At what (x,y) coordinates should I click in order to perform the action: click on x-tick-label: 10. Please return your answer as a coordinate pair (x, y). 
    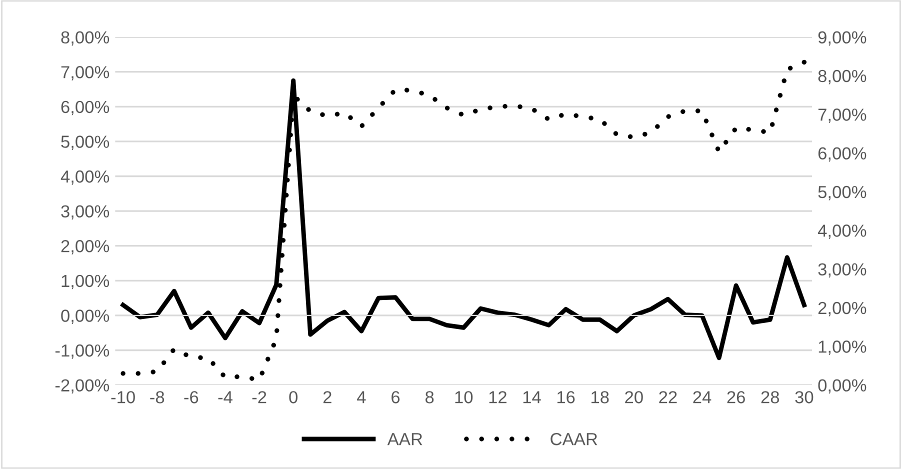
    Looking at the image, I should click on (464, 397).